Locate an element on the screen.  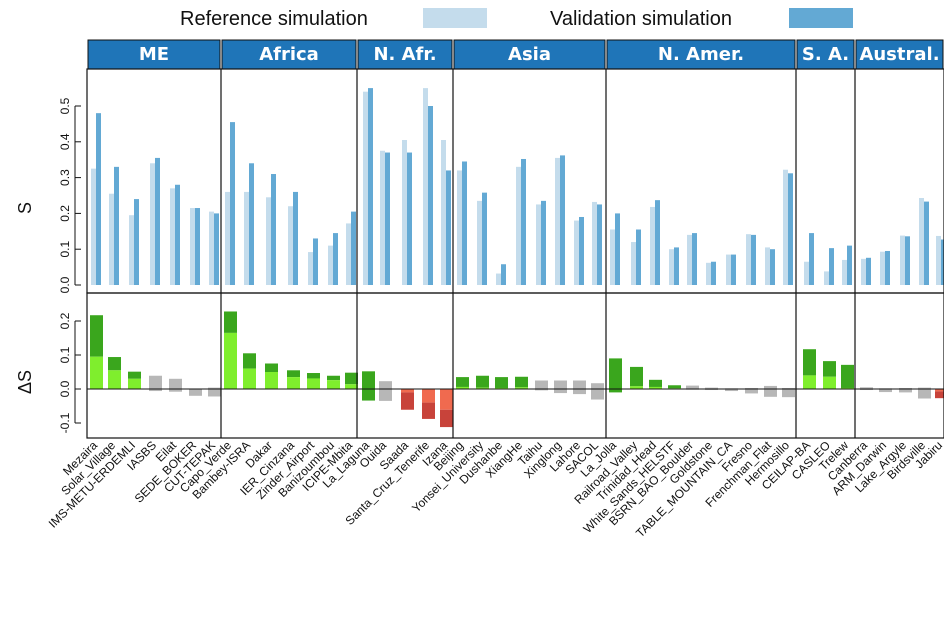
validation-bar-dakar is located at coordinates (273, 229).